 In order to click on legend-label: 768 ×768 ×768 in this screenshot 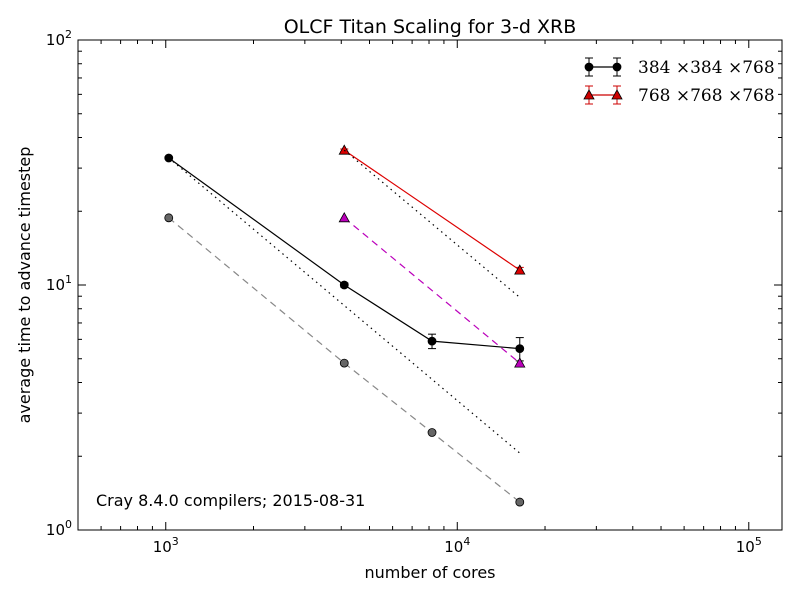, I will do `click(706, 96)`.